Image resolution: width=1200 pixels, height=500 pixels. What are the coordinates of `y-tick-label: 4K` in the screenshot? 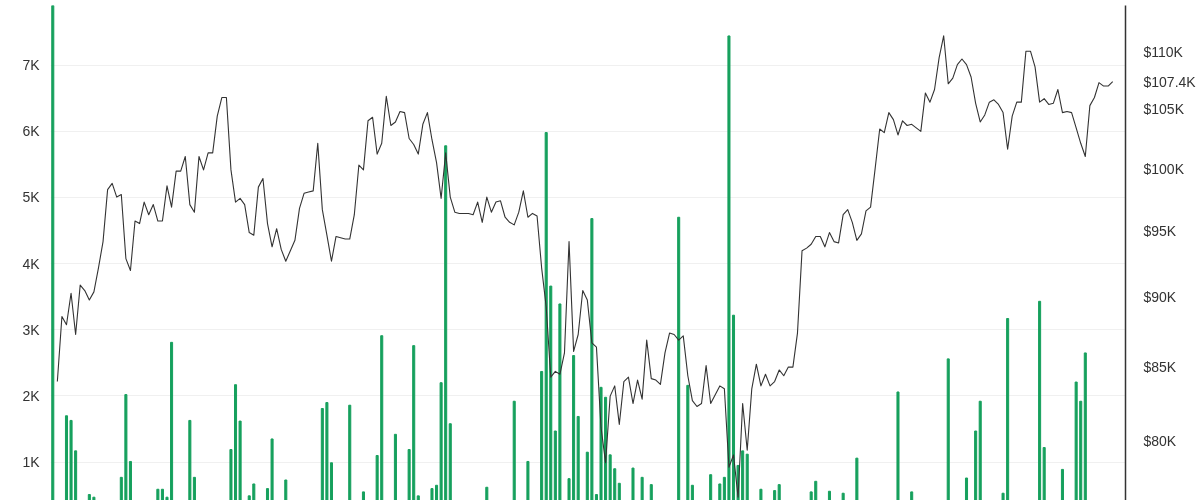 It's located at (31, 263).